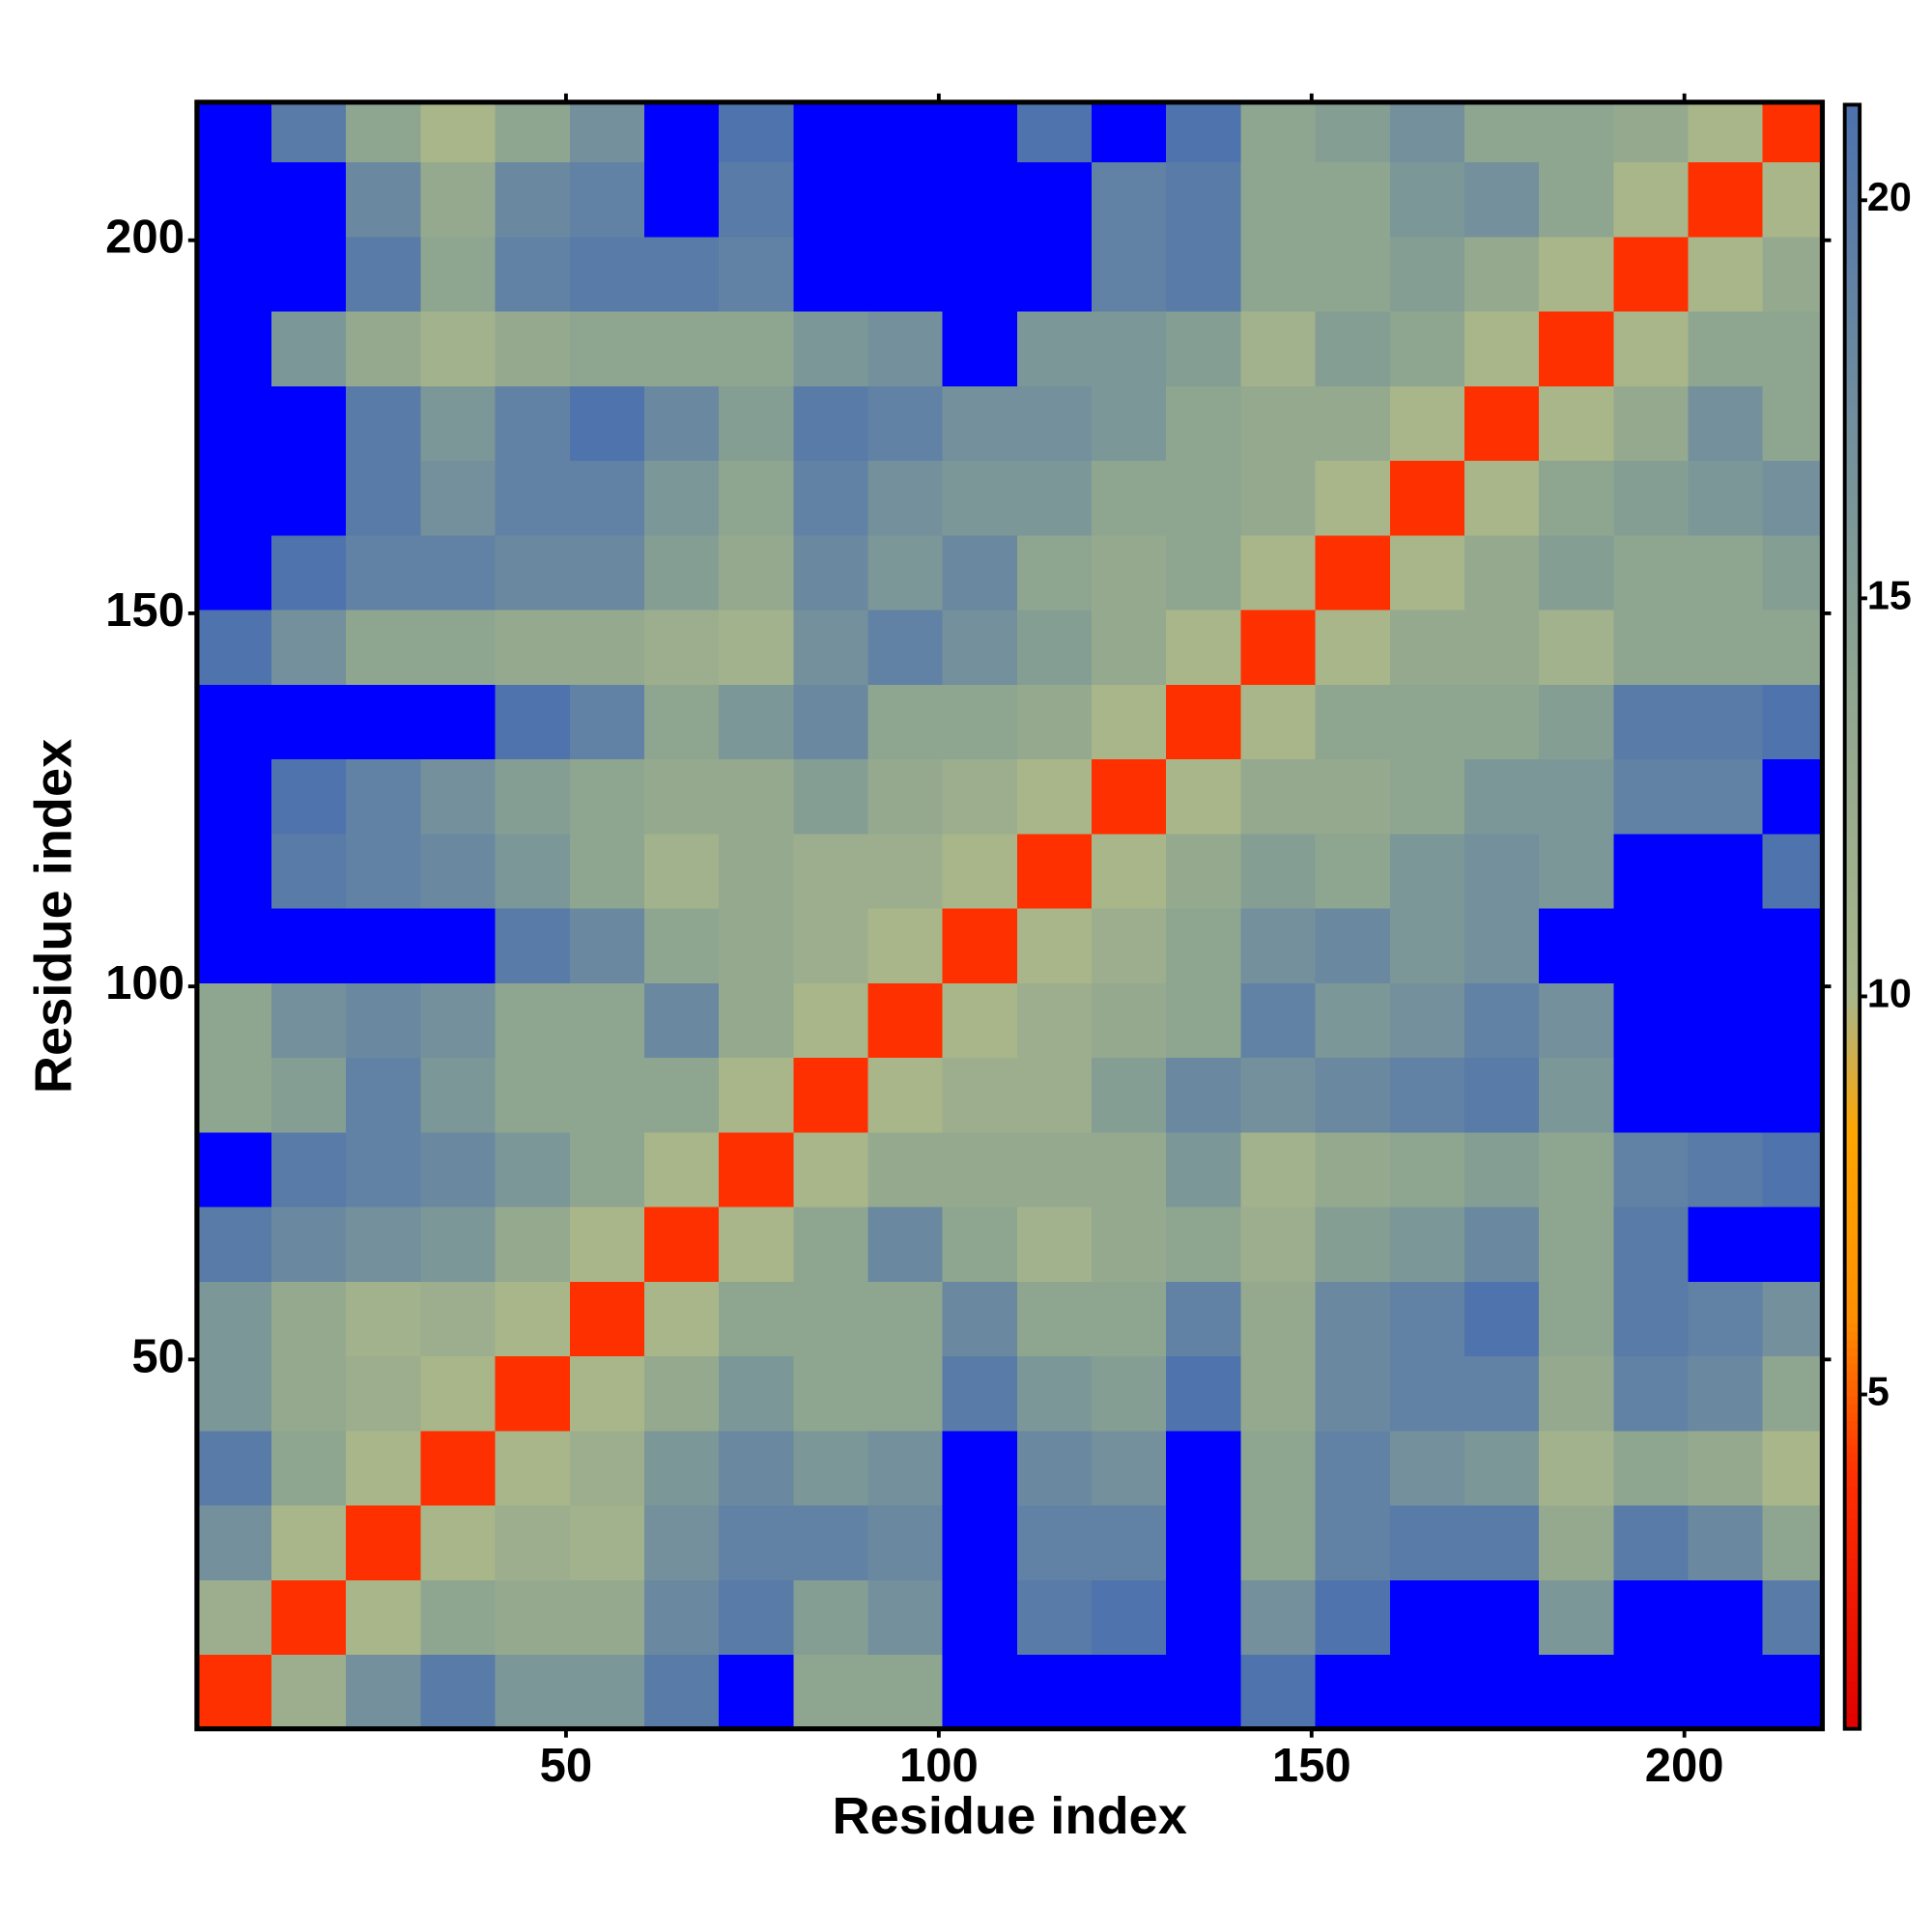 Image resolution: width=1932 pixels, height=1932 pixels. Describe the element at coordinates (566, 1766) in the screenshot. I see `x-tick-label: 50` at that location.